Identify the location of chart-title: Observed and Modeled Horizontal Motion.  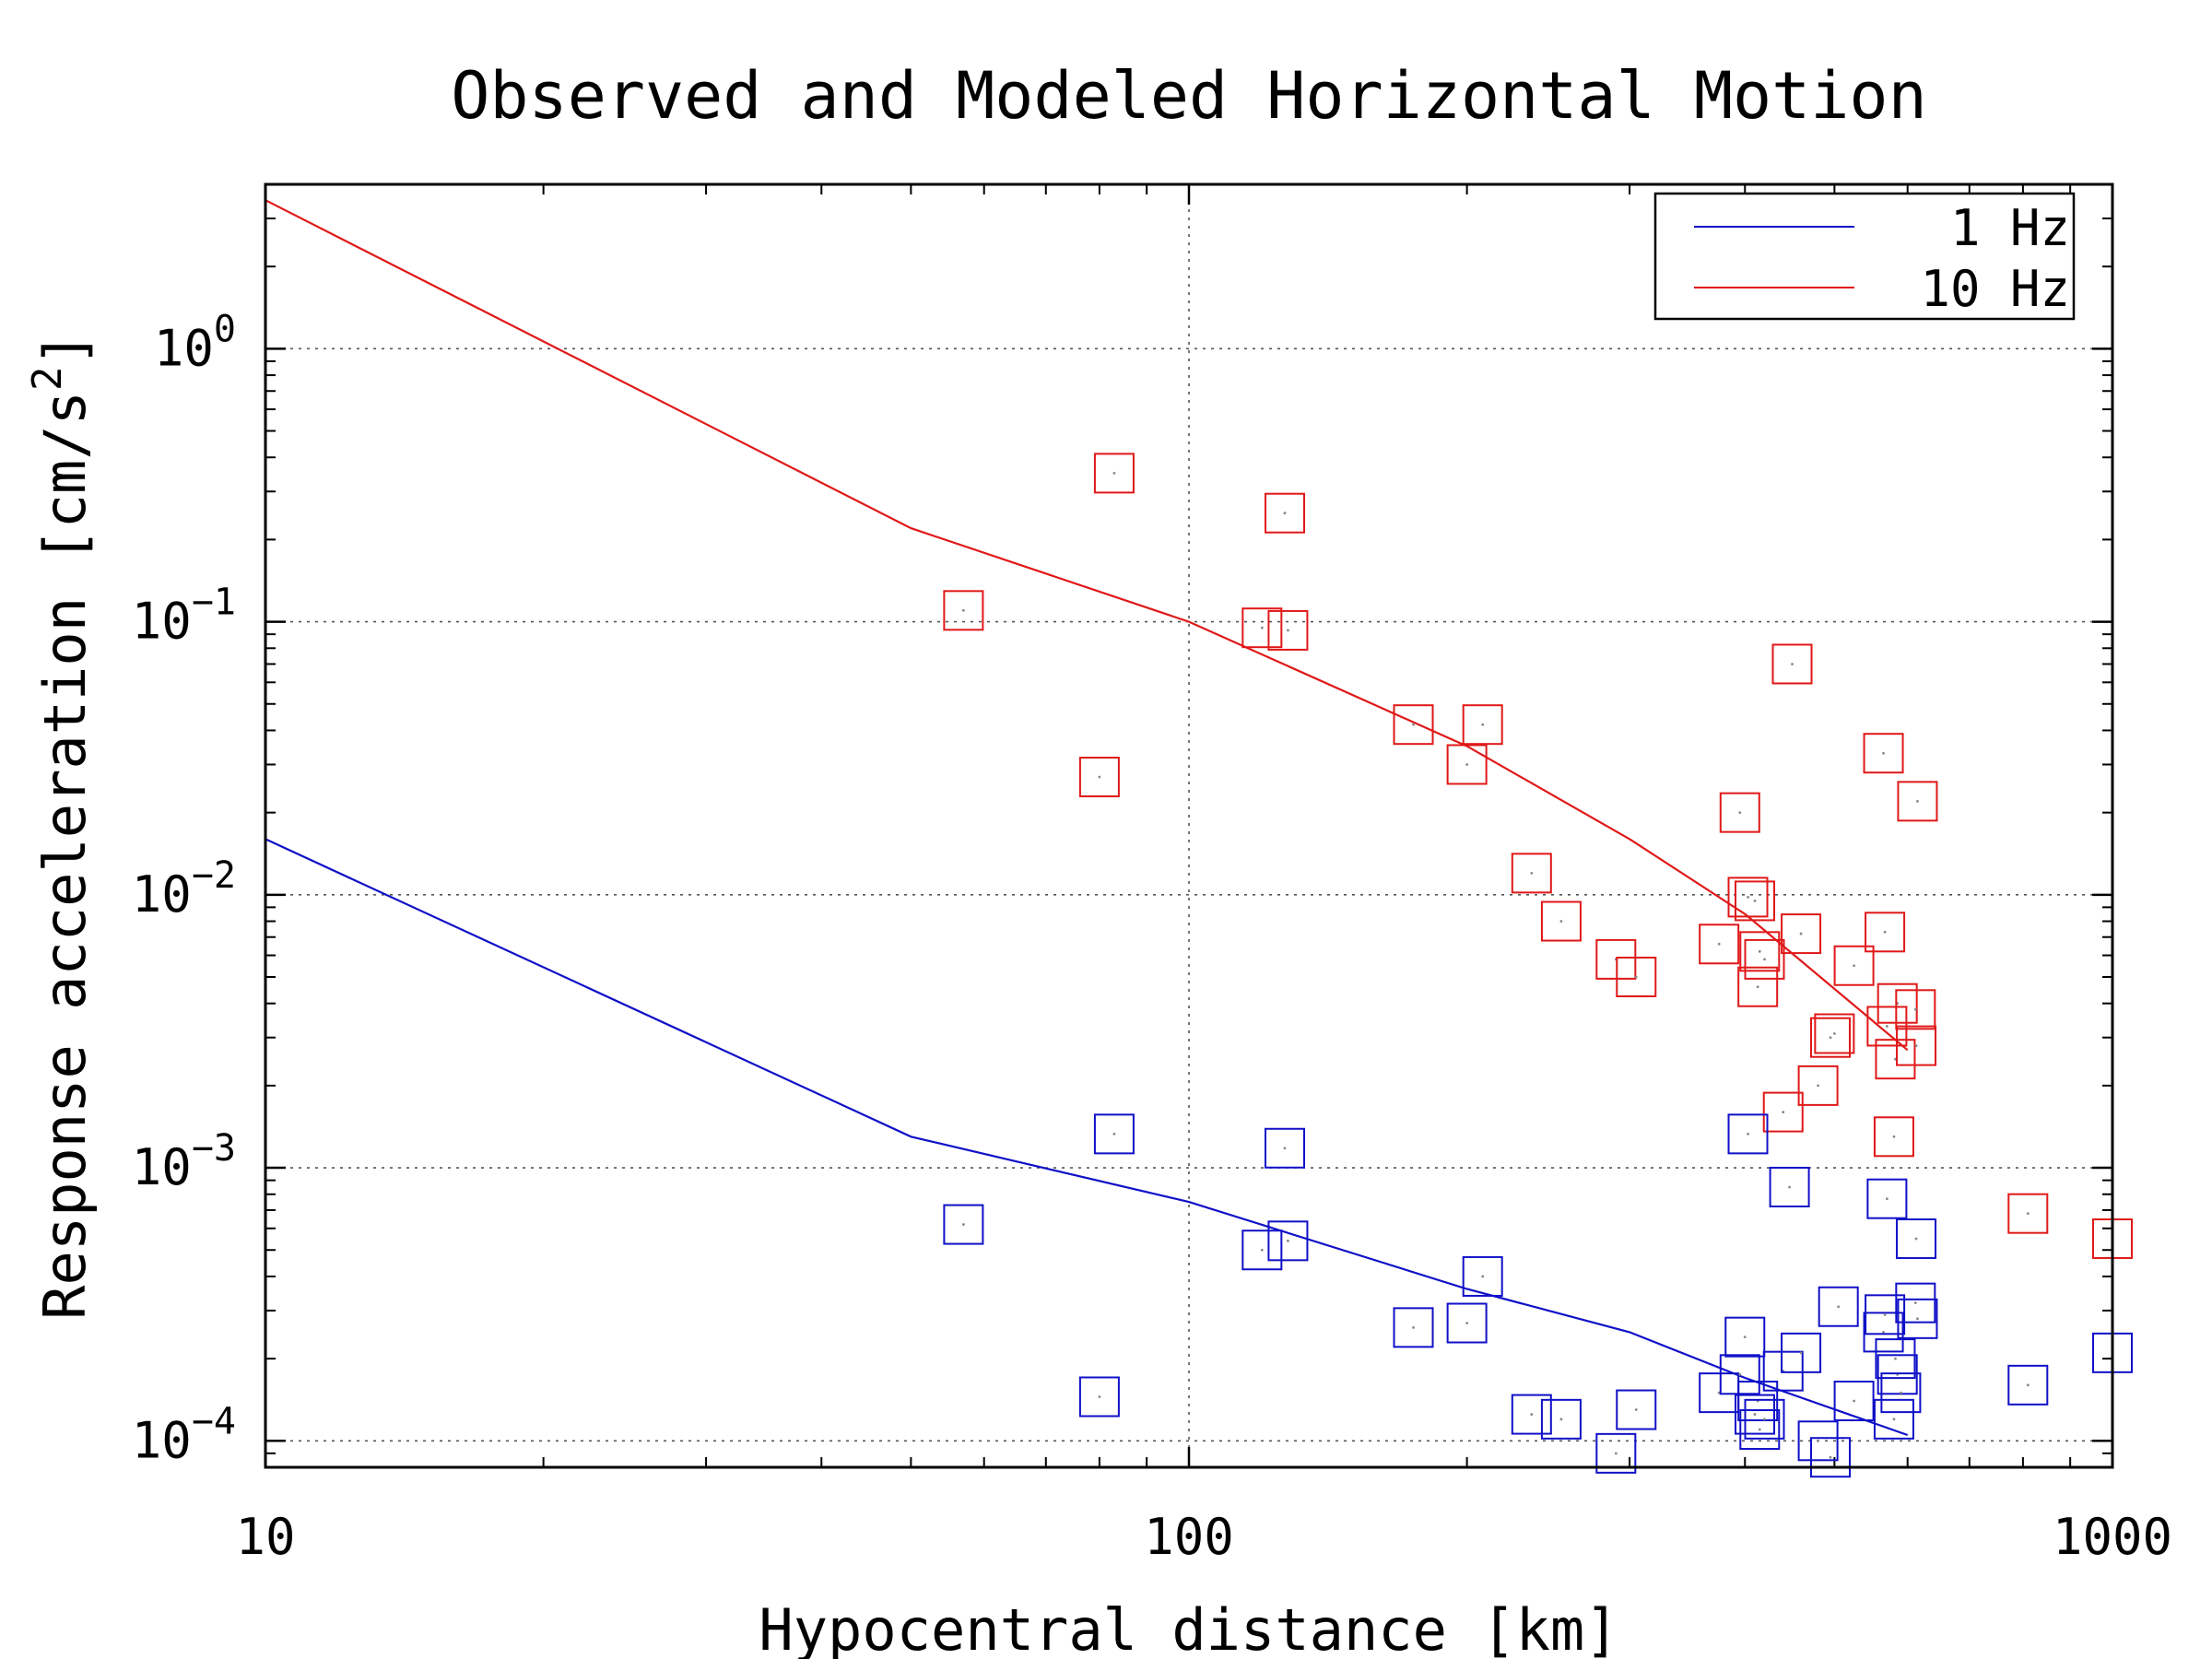
(1188, 96).